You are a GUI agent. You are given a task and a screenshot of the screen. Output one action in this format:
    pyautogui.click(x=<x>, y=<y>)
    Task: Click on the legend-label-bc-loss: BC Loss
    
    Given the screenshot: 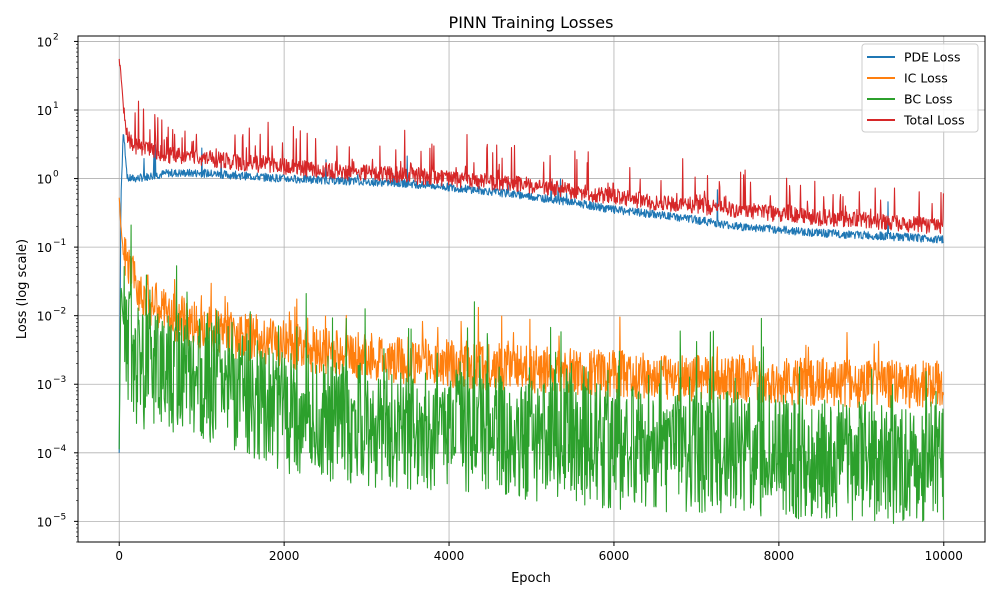 What is the action you would take?
    pyautogui.click(x=928, y=99)
    